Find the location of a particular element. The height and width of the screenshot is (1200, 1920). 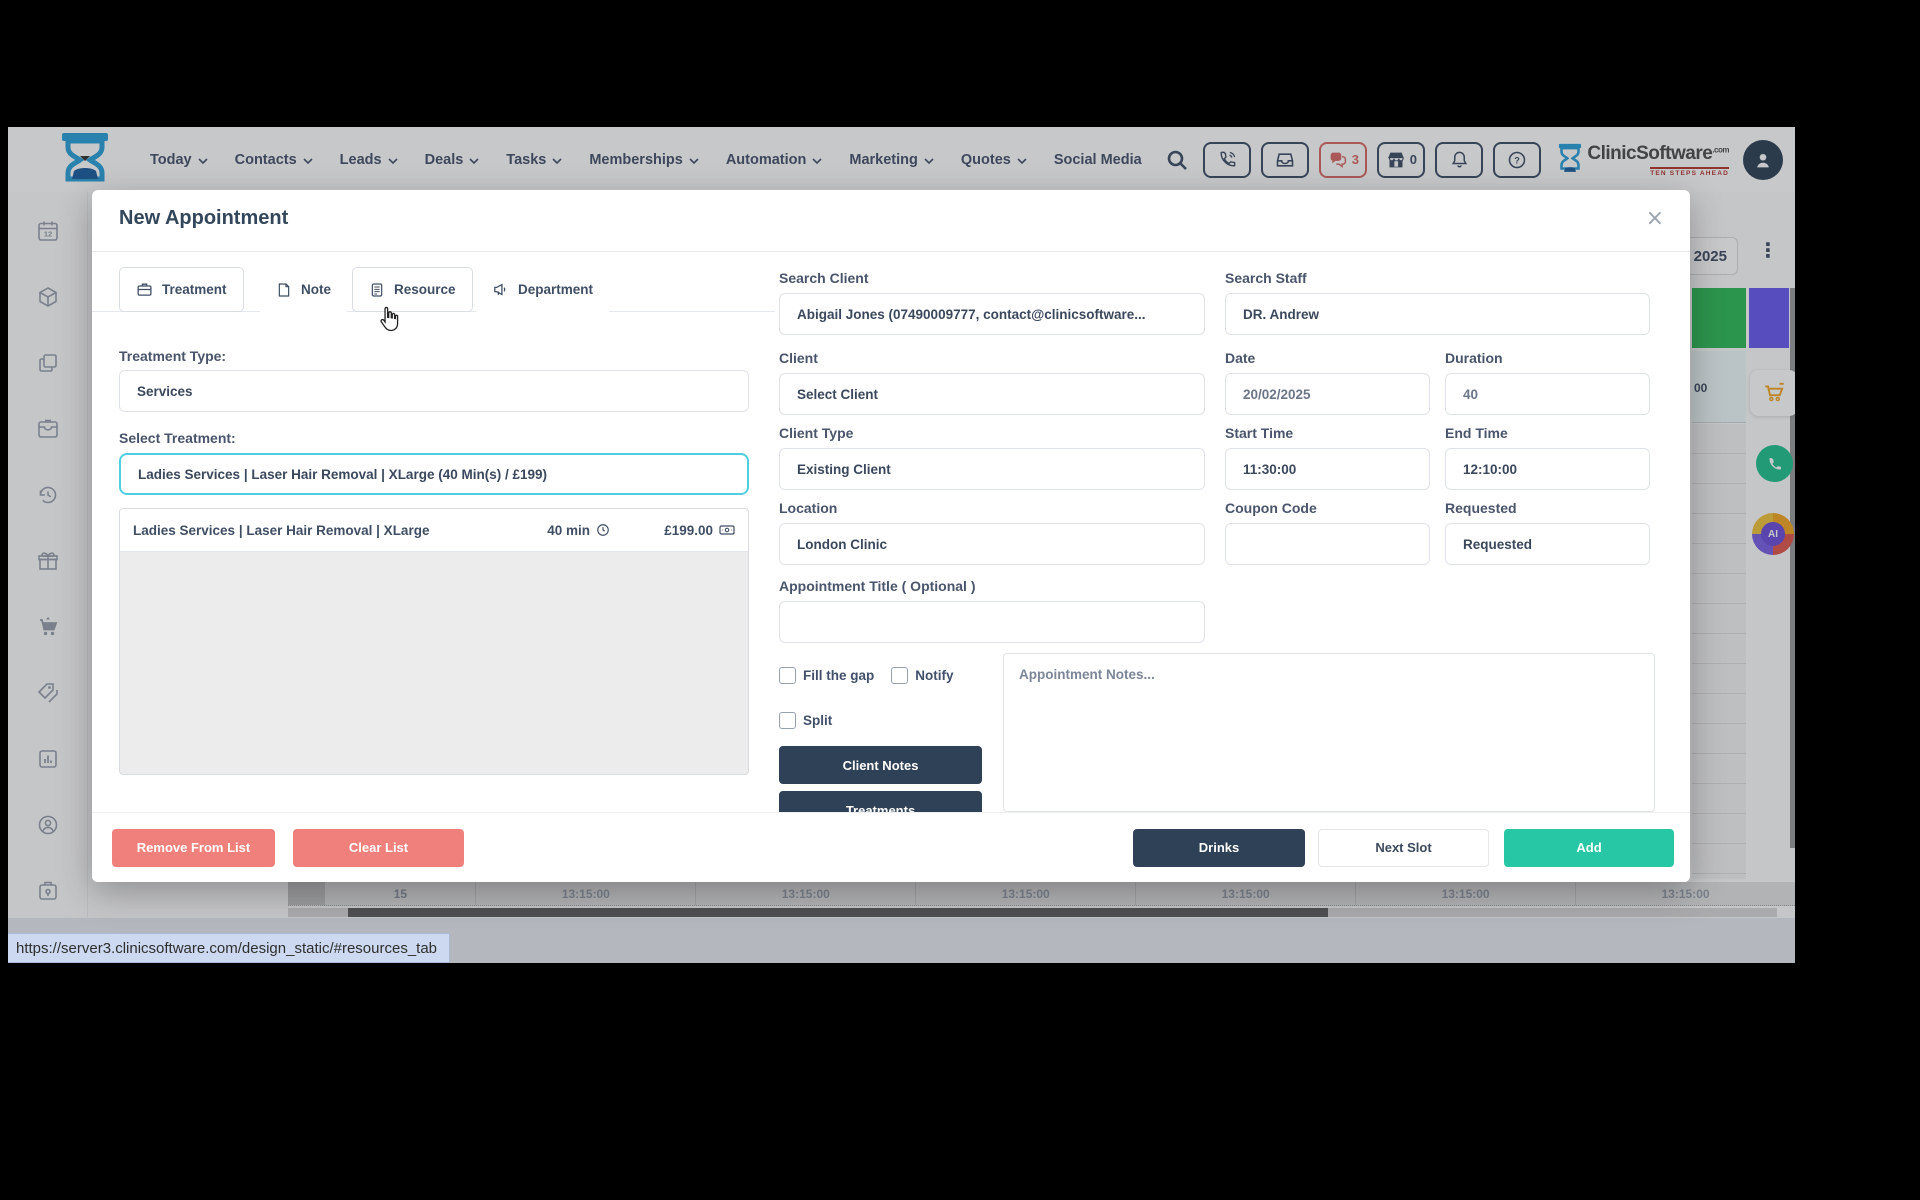

next-slot-button: Next Slot is located at coordinates (1403, 847).